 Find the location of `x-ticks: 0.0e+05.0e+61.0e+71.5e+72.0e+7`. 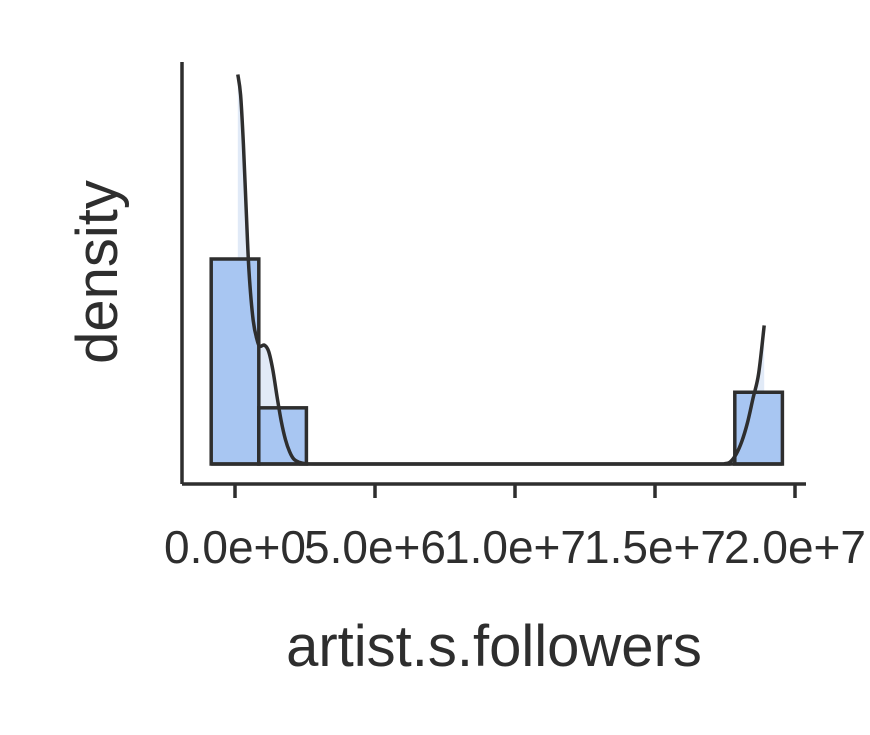

x-ticks: 0.0e+05.0e+61.0e+71.5e+72.0e+7 is located at coordinates (515, 528).